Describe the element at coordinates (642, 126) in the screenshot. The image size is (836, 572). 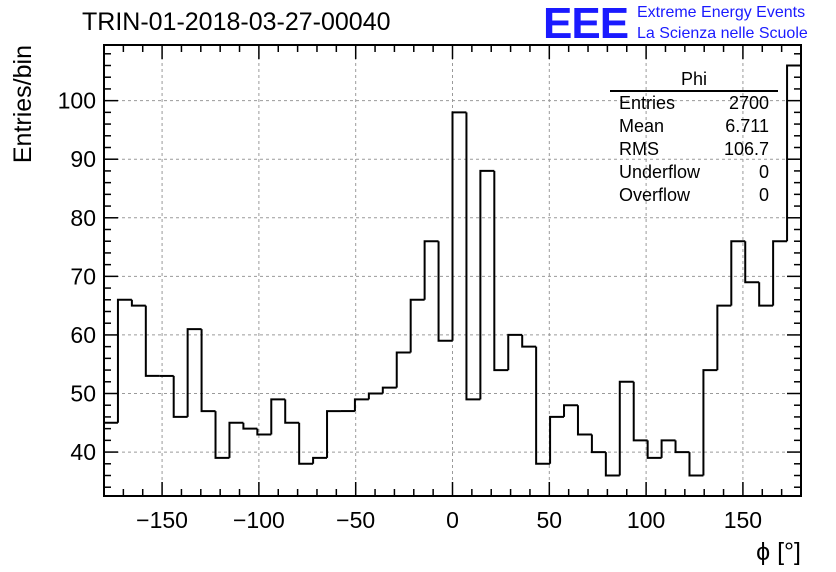
I see `stats-label: Mean` at that location.